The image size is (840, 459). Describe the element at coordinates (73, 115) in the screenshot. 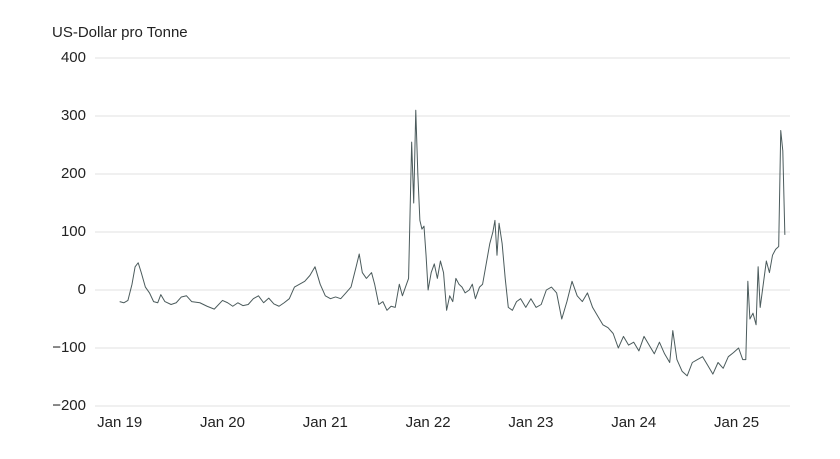

I see `y-tick-label: 300` at that location.